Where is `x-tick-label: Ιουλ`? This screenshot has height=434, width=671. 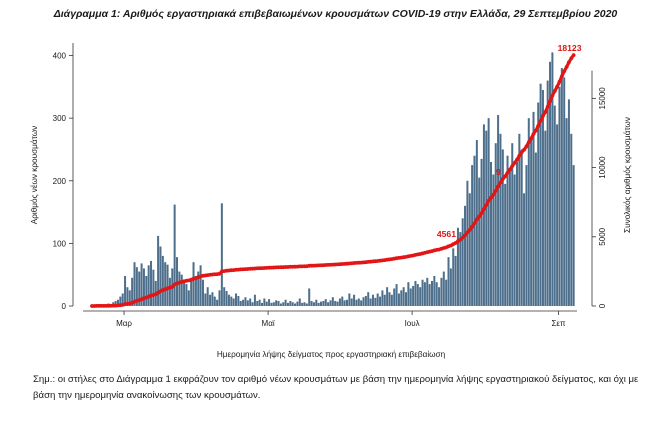
x-tick-label: Ιουλ is located at coordinates (412, 323).